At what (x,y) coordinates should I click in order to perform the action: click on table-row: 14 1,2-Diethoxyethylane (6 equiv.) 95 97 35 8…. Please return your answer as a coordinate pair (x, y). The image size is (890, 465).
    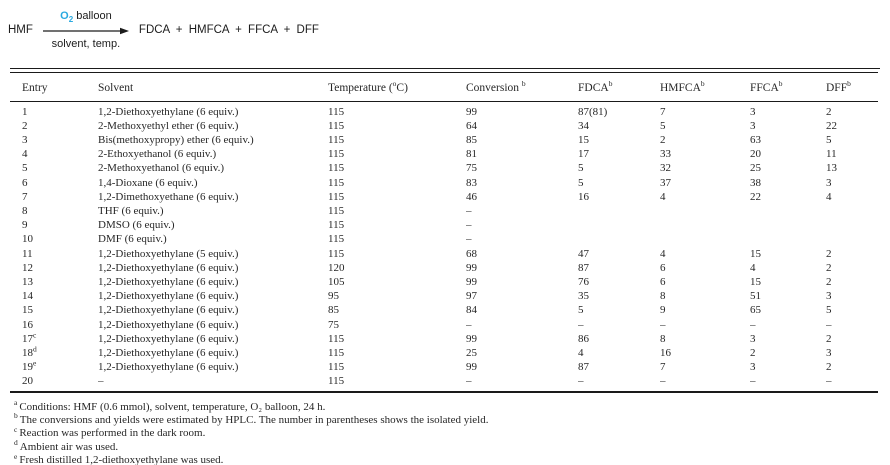
    Looking at the image, I should click on (444, 296).